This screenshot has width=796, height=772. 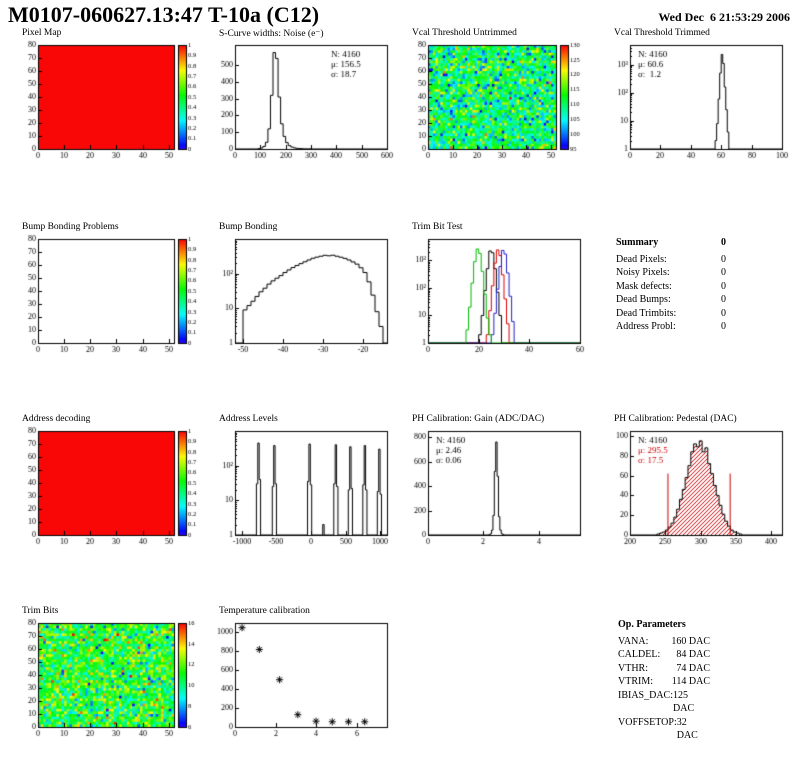 What do you see at coordinates (264, 611) in the screenshot?
I see `chart-title: Temperature calibration` at bounding box center [264, 611].